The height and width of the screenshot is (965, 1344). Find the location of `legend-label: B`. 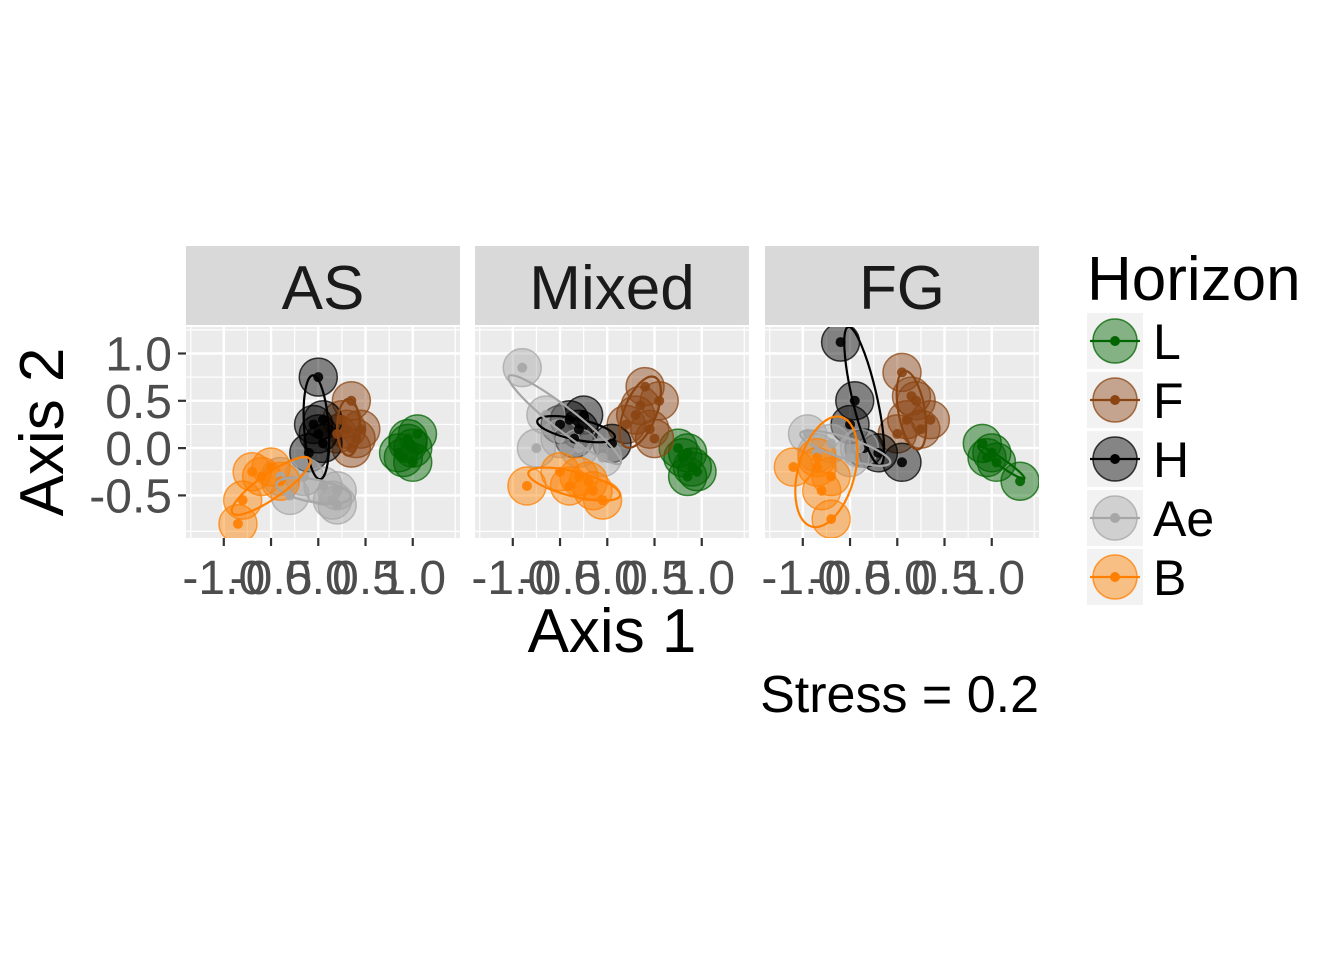

legend-label: B is located at coordinates (1169, 578).